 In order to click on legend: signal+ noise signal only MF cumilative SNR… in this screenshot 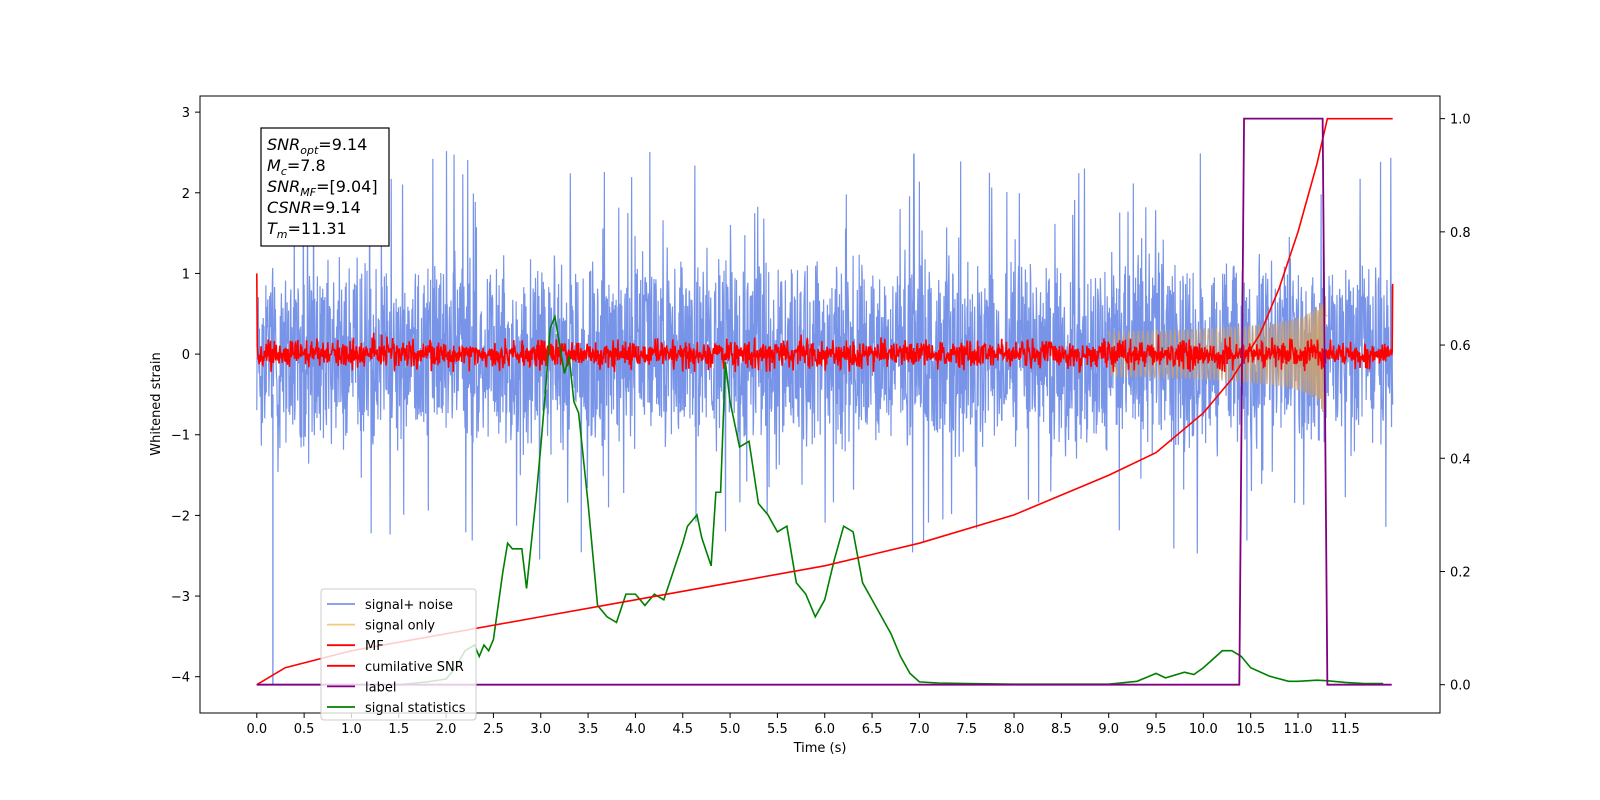, I will do `click(398, 654)`.